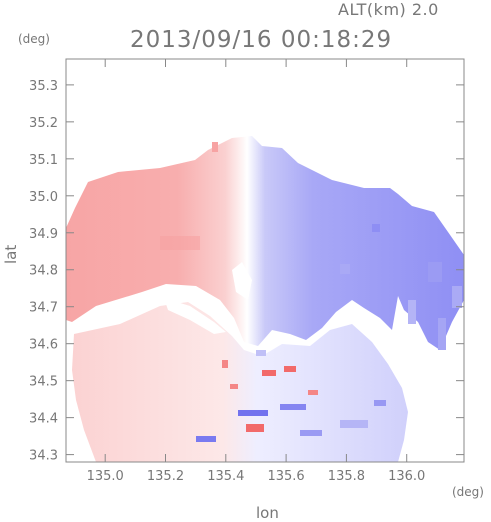 This screenshot has width=491, height=522. What do you see at coordinates (261, 40) in the screenshot?
I see `timestamp-title: 2013/09/16 00:18:29` at bounding box center [261, 40].